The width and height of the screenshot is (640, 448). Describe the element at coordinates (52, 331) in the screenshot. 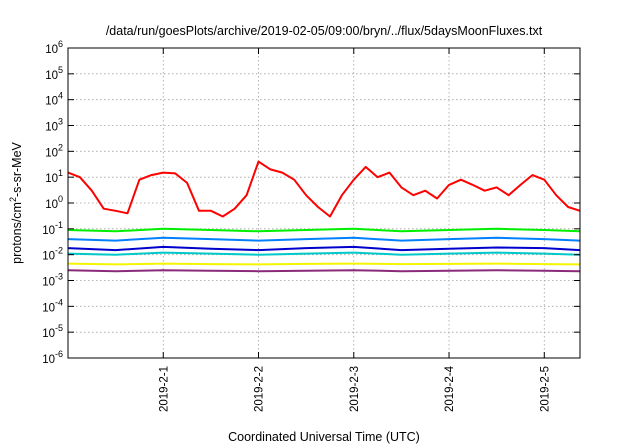

I see `y-tick-label: 10⁻⁵` at that location.